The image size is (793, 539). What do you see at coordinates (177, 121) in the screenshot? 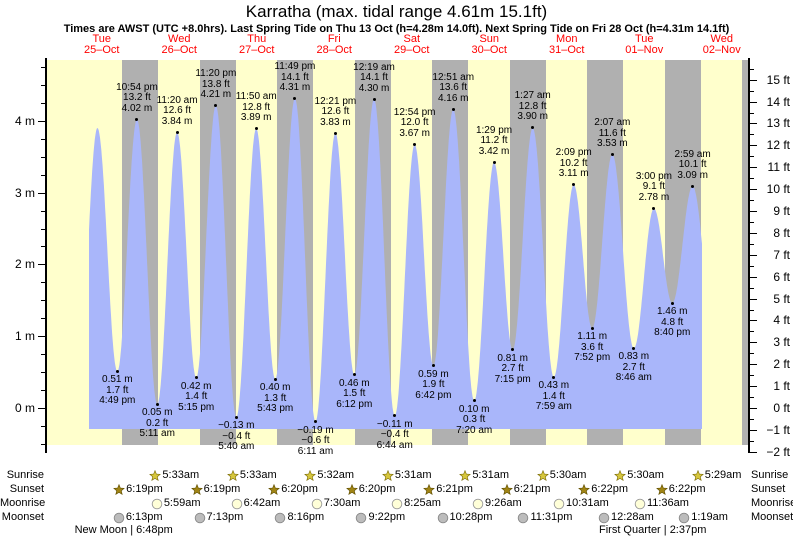
I see `tide-label-line: 3.84 m` at bounding box center [177, 121].